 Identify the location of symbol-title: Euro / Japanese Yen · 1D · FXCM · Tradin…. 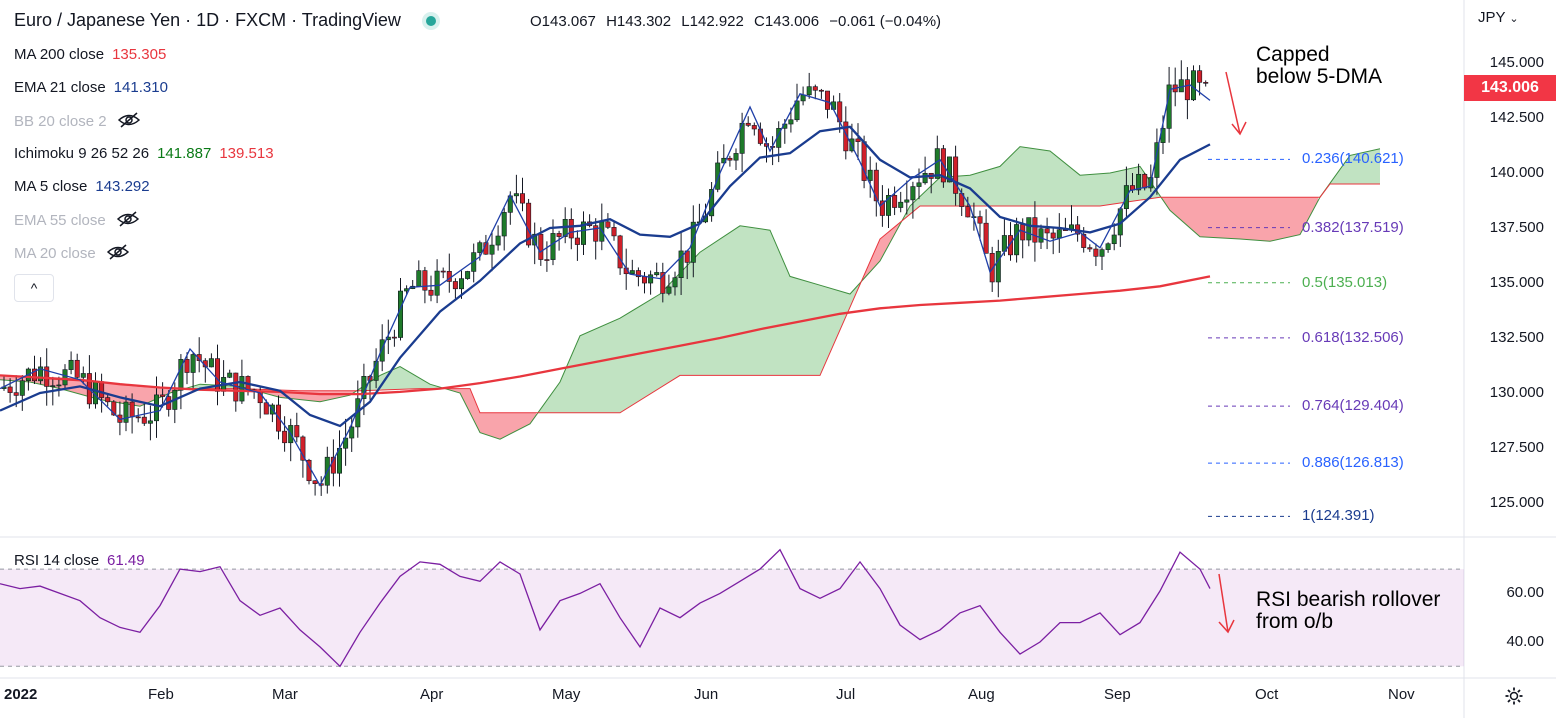
(225, 20).